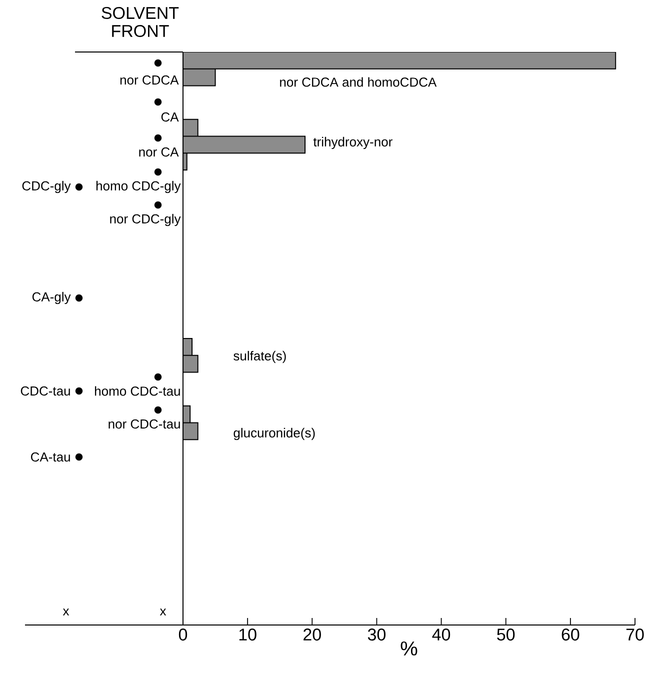 The width and height of the screenshot is (645, 674). What do you see at coordinates (377, 634) in the screenshot?
I see `x-tick-label: 30` at bounding box center [377, 634].